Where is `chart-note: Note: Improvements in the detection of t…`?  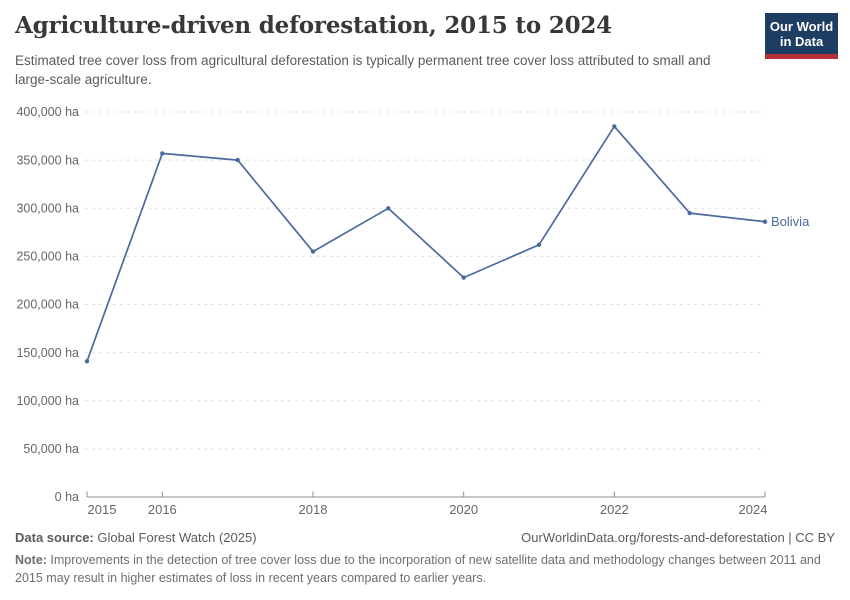
chart-note: Note: Improvements in the detection of t… is located at coordinates (425, 569).